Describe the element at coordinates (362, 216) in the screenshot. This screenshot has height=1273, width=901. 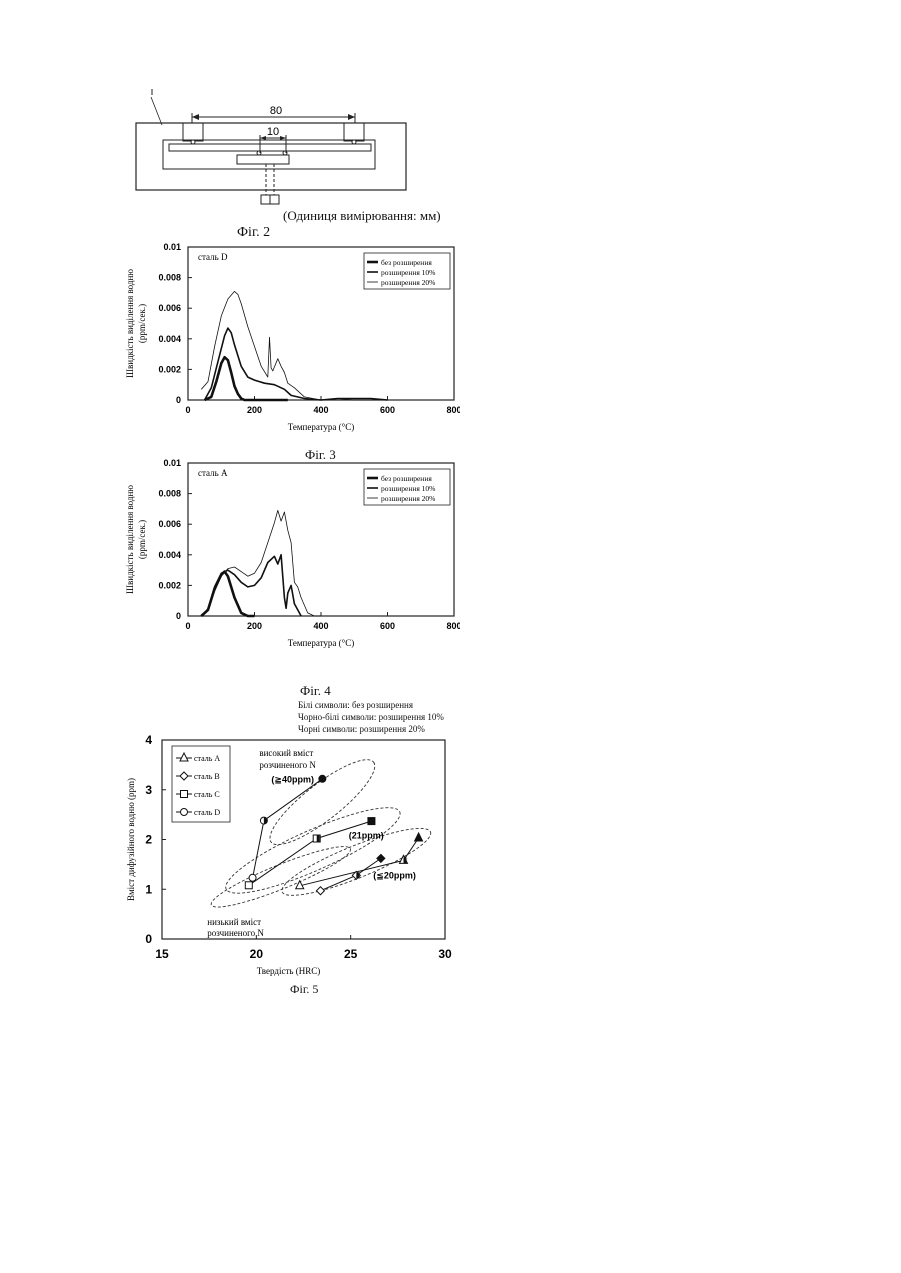
I see `unit-note: (Одиниця вимірювання: мм)` at that location.